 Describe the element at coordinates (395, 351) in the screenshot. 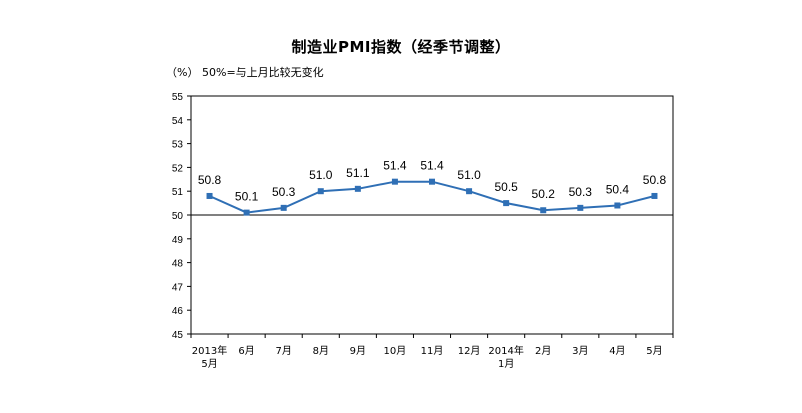

I see `x-tick-label: 10月` at that location.